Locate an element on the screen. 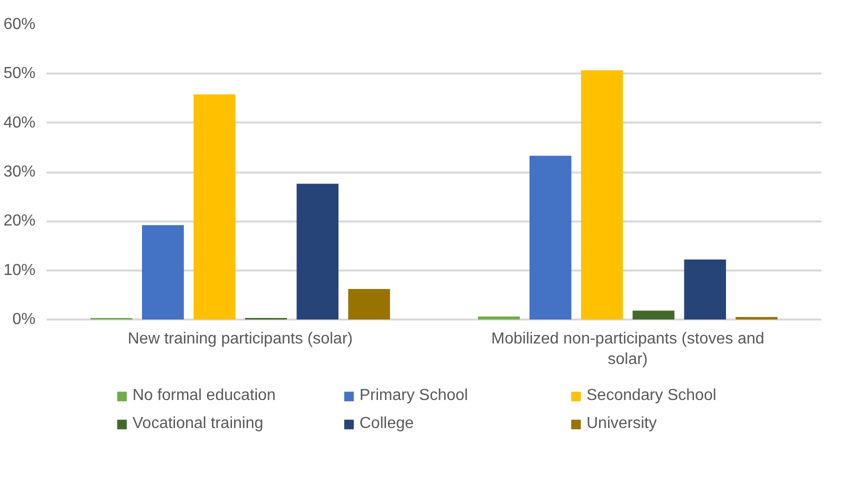 This screenshot has height=490, width=861. x-tick-label: Mobilized non-participants (stoves and solar) is located at coordinates (627, 349).